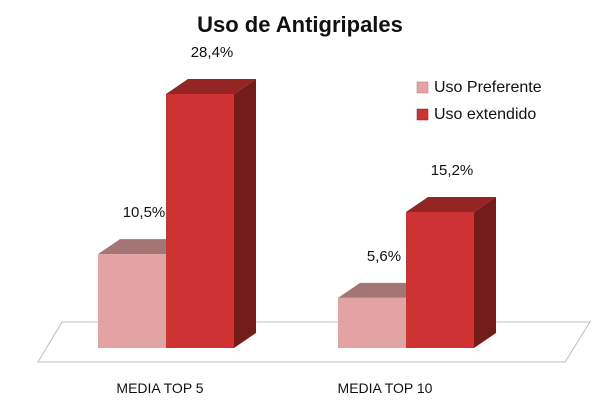 The image size is (600, 406). Describe the element at coordinates (144, 212) in the screenshot. I see `data-label-uso-preferente-0: 10,5%` at that location.